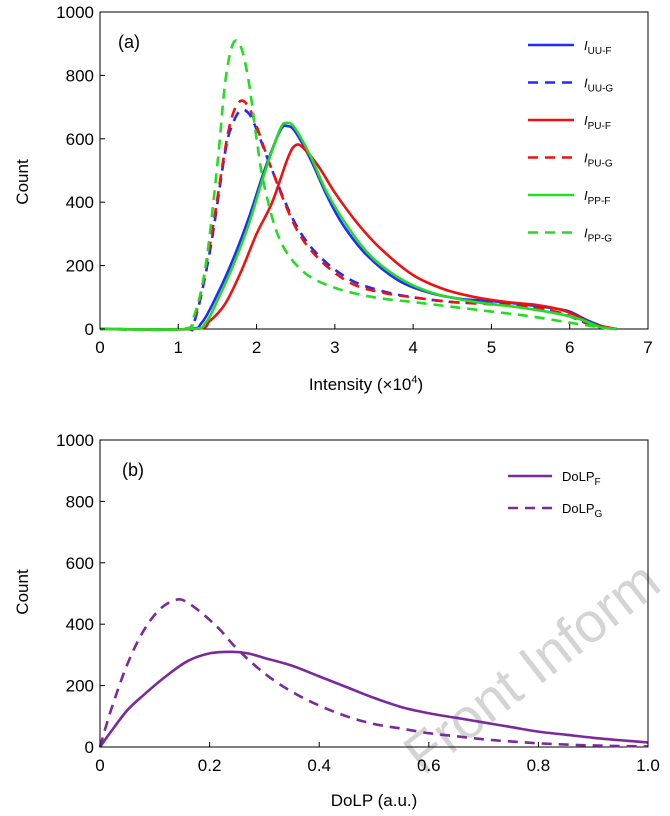 This screenshot has height=816, width=670. What do you see at coordinates (648, 765) in the screenshot?
I see `x-tick-label-b: 1.0` at bounding box center [648, 765].